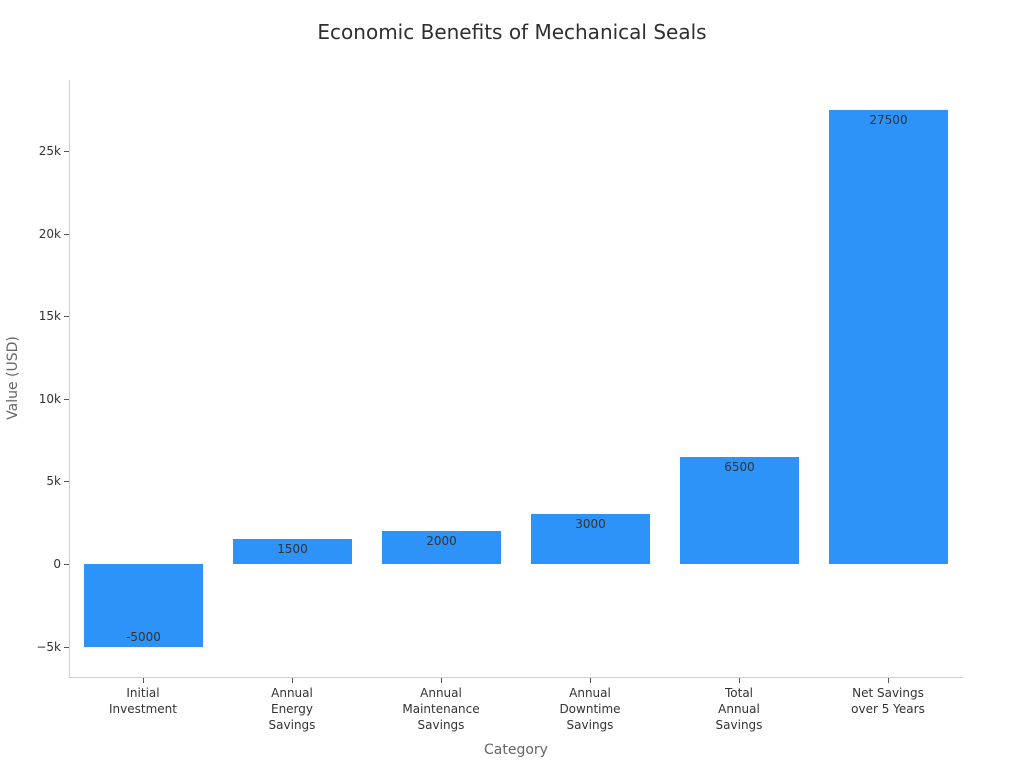 This screenshot has width=1024, height=768. What do you see at coordinates (34, 484) in the screenshot?
I see `y-tick: 5k` at bounding box center [34, 484].